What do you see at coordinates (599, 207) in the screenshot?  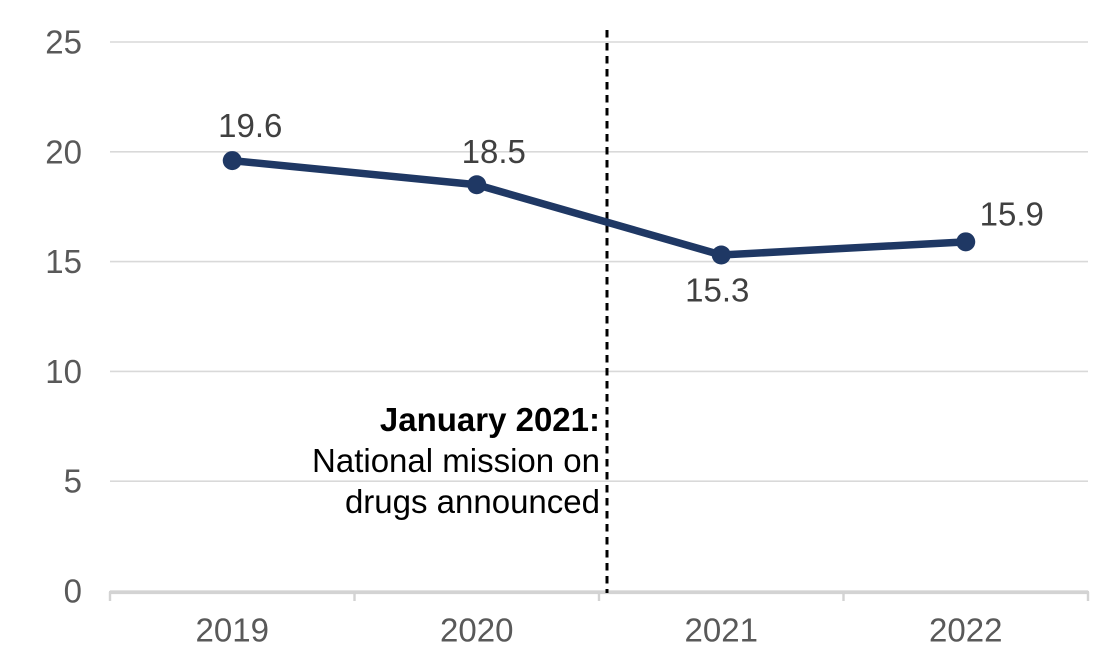 I see `series-line` at bounding box center [599, 207].